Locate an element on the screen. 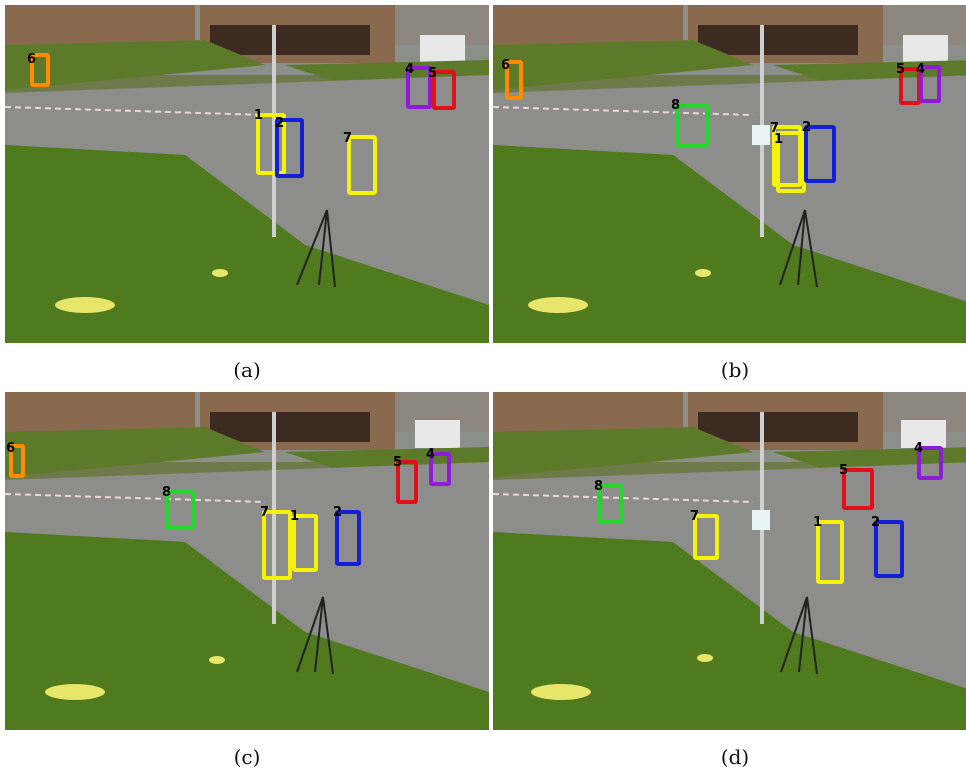 The width and height of the screenshot is (966, 772). caption-a: (a) is located at coordinates (247, 370).